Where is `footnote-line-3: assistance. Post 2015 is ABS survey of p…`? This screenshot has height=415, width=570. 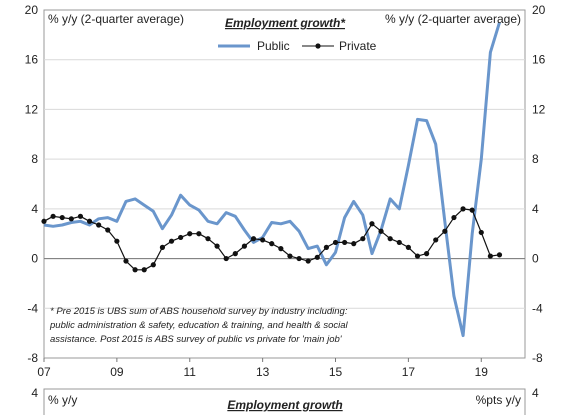
footnote-line-3: assistance. Post 2015 is ABS survey of p… is located at coordinates (196, 339).